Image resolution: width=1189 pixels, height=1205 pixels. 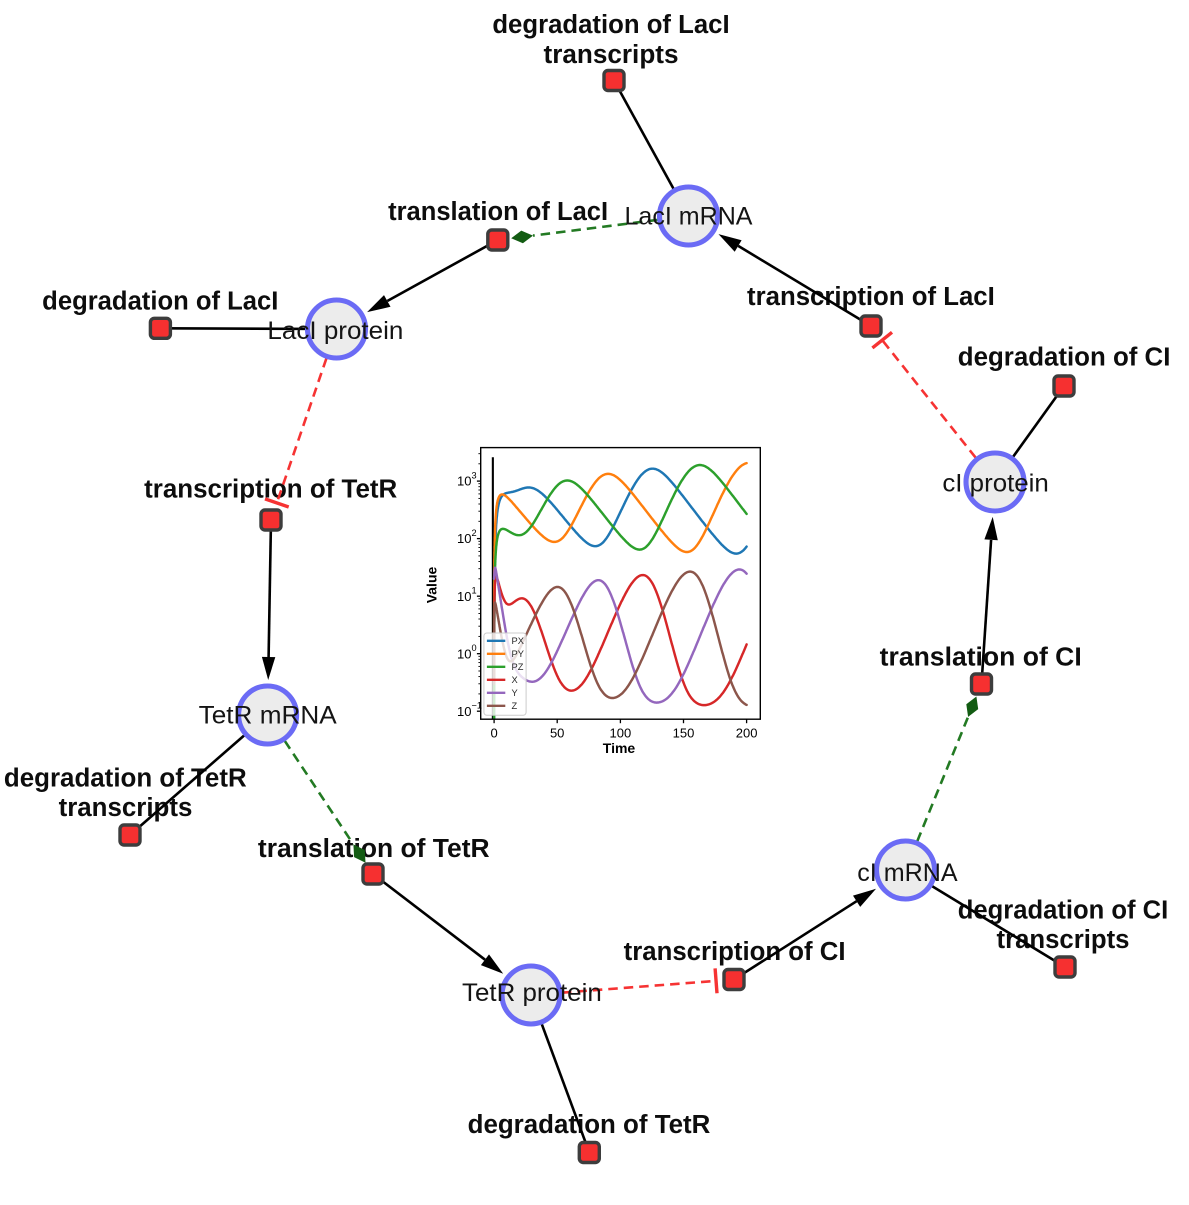 I want to click on svg-text: 2, so click(x=474, y=533).